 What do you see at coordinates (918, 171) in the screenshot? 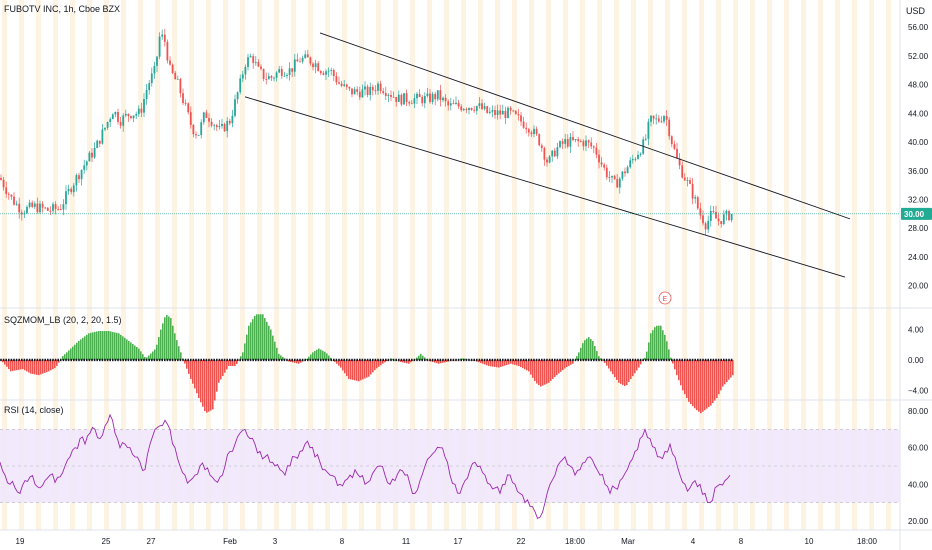
I see `price-tick-label: 36.00` at bounding box center [918, 171].